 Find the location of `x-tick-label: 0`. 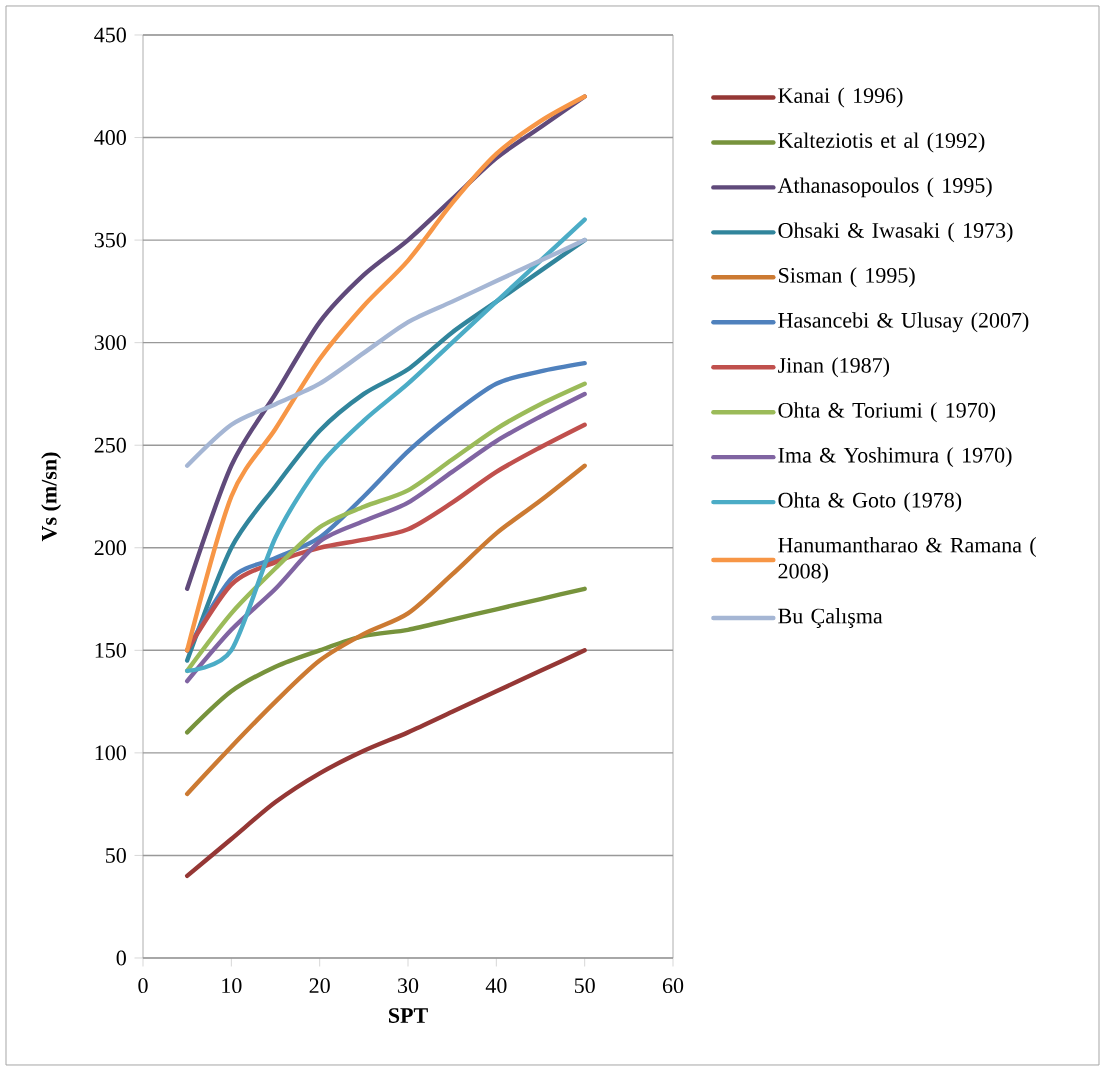

x-tick-label: 0 is located at coordinates (143, 986).